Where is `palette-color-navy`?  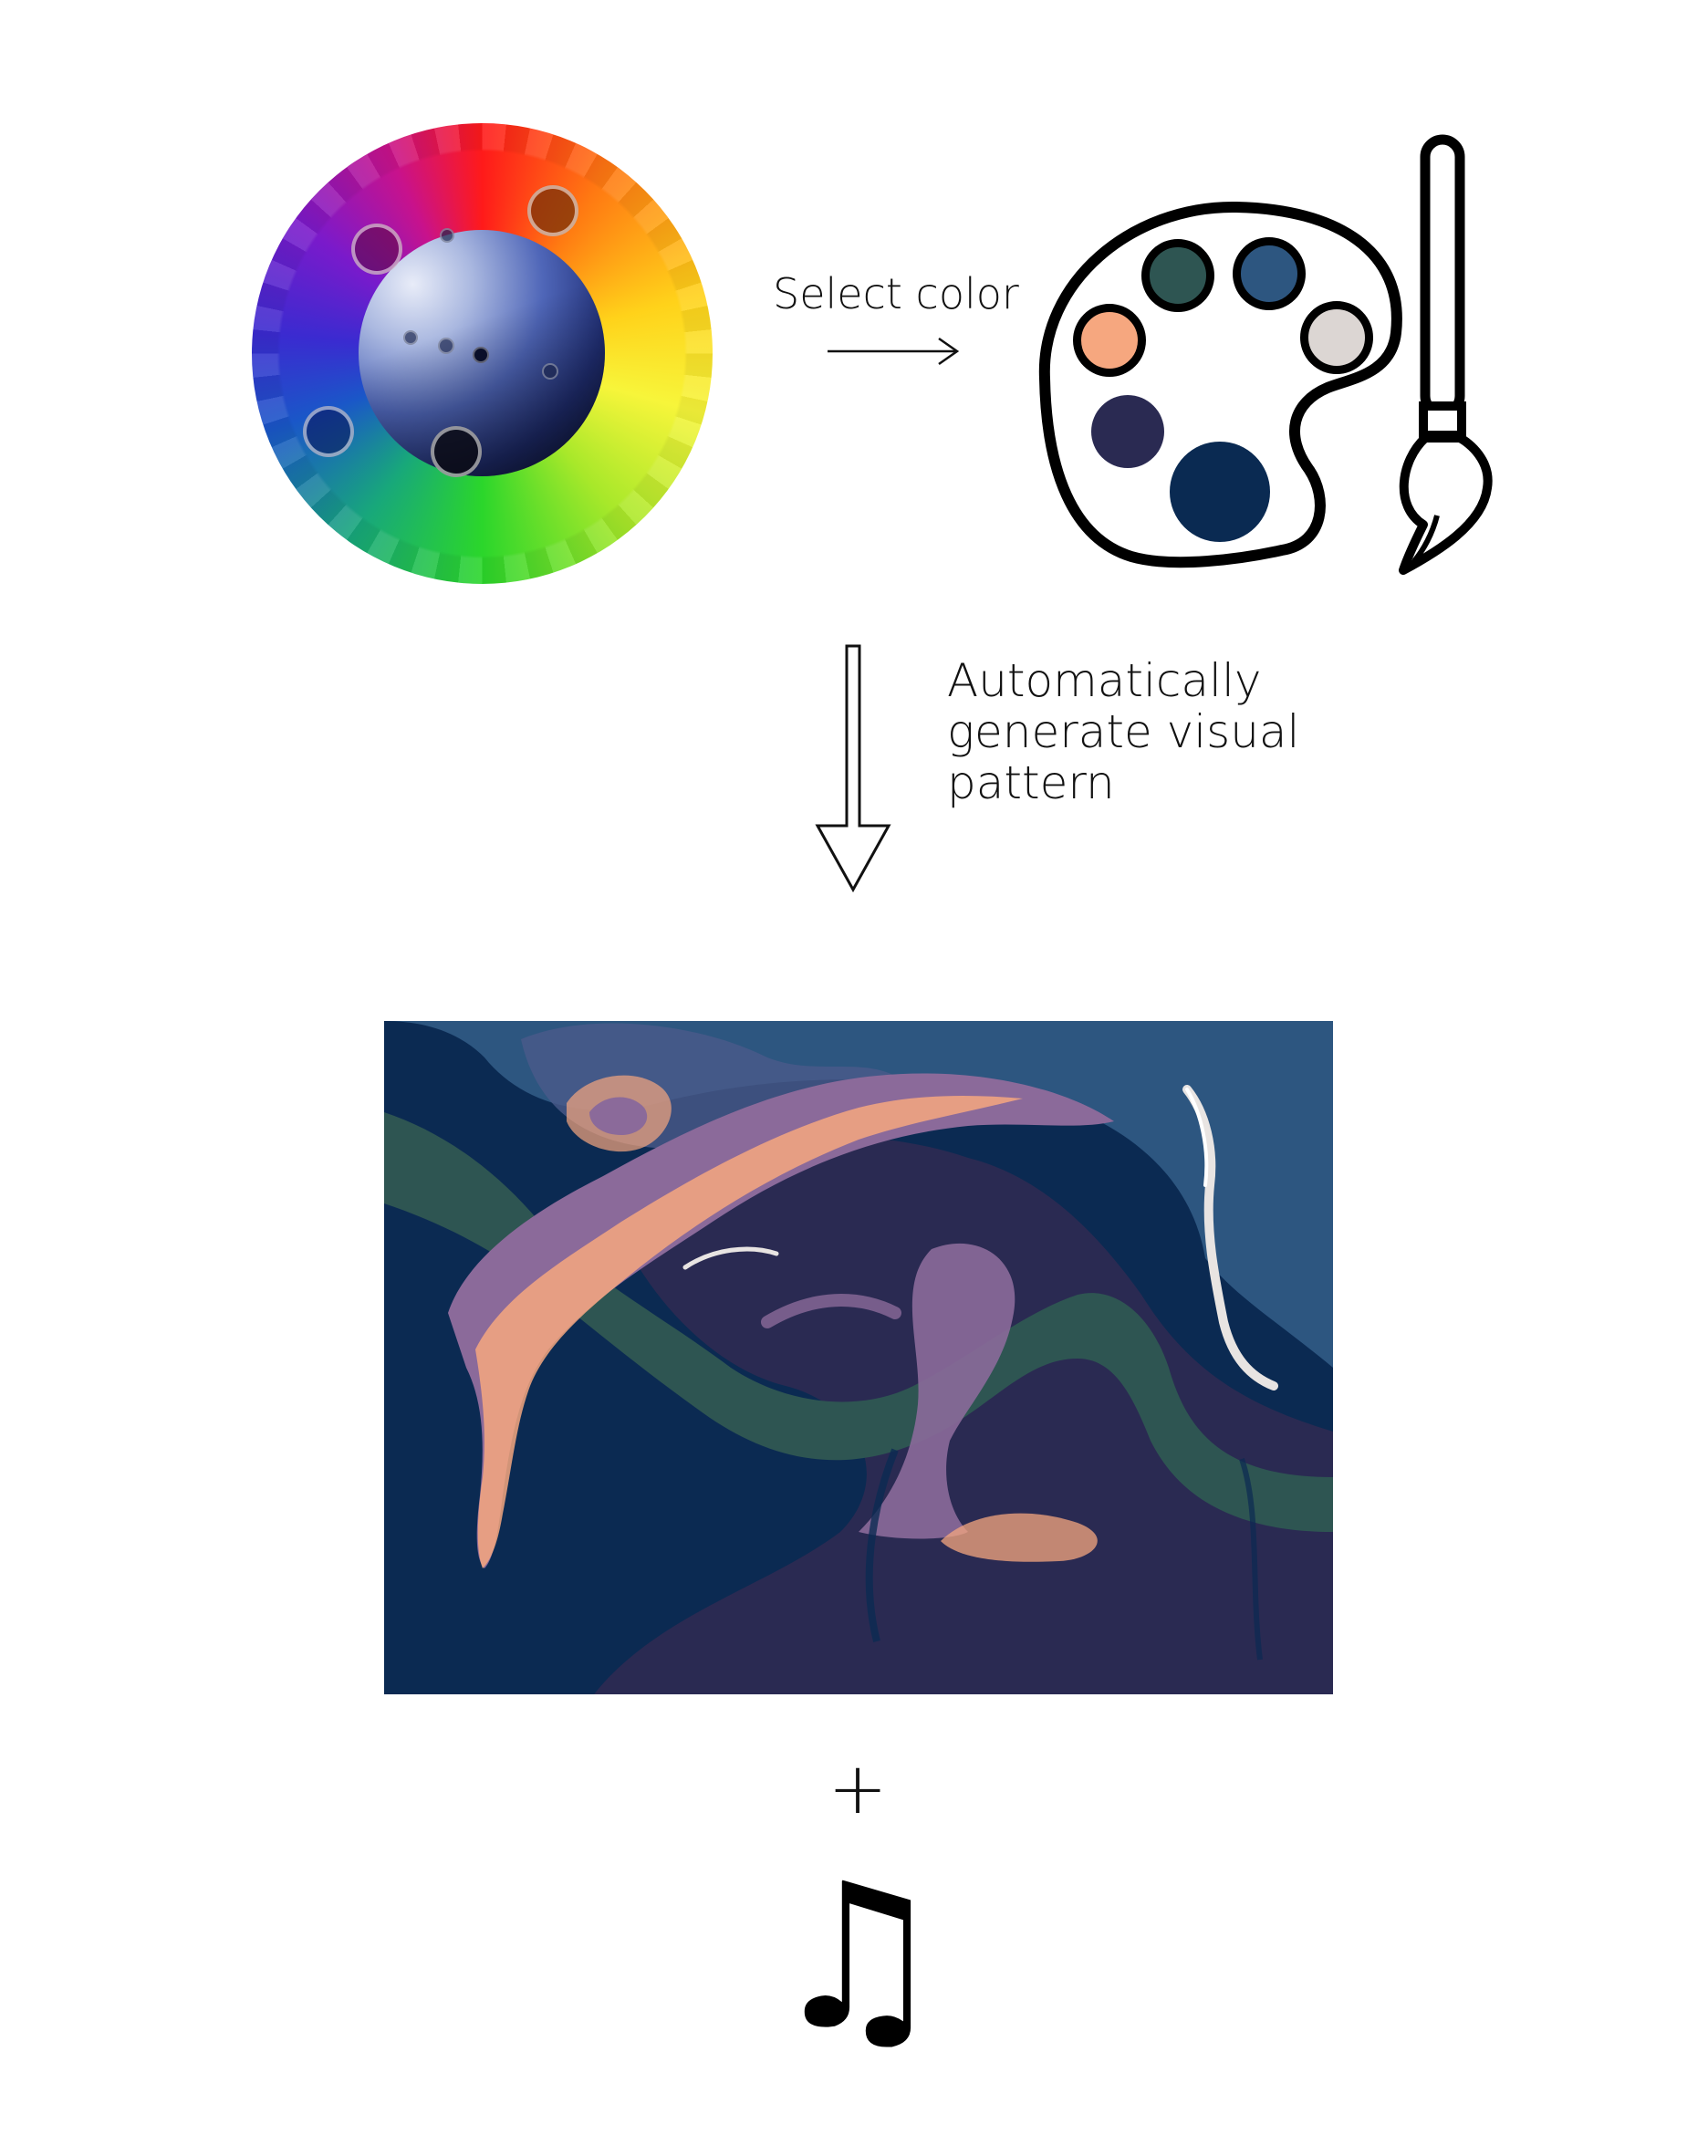
palette-color-navy is located at coordinates (1220, 492).